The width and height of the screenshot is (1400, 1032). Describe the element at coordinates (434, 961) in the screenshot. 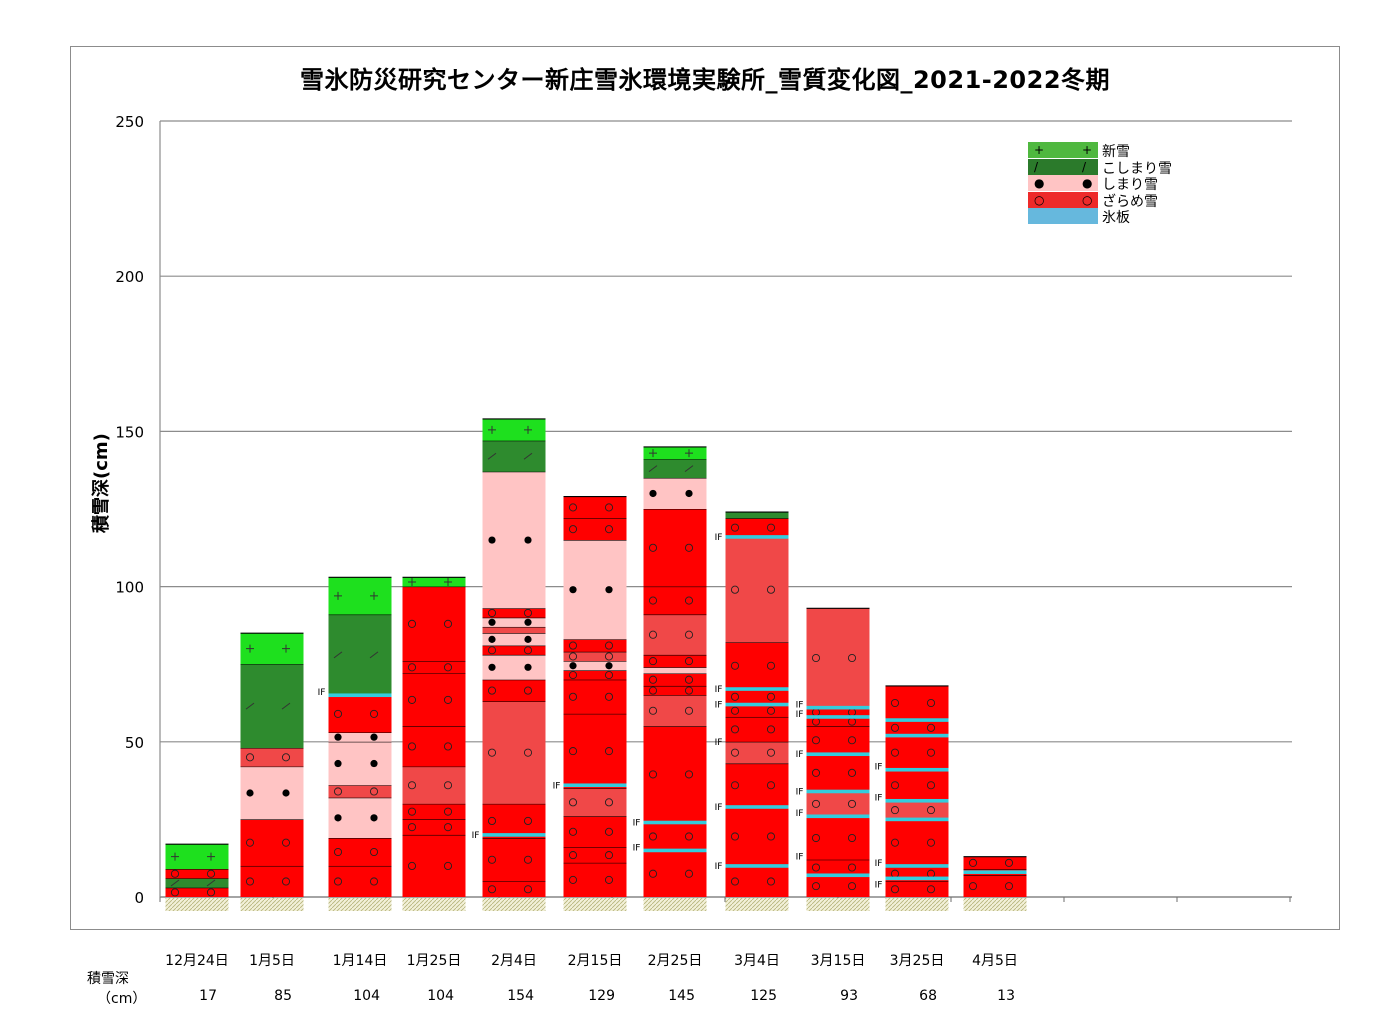

I see `x-category-label: 1月25日` at that location.